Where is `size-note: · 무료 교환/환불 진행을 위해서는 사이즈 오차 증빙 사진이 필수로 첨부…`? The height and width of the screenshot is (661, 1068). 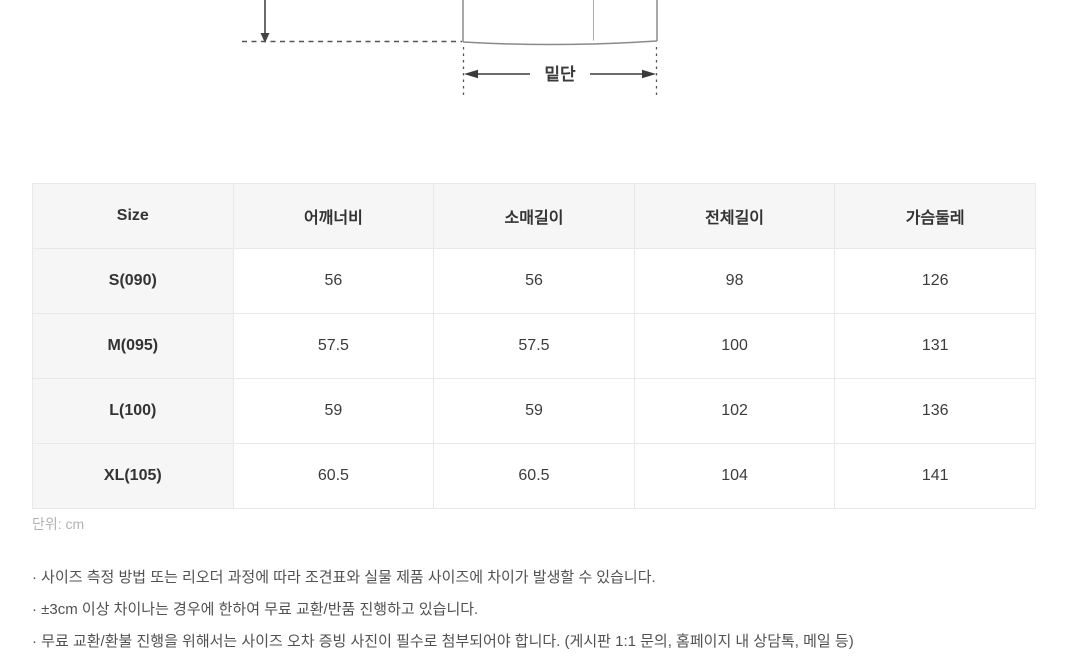 size-note: · 무료 교환/환불 진행을 위해서는 사이즈 오차 증빙 사진이 필수로 첨부… is located at coordinates (443, 641).